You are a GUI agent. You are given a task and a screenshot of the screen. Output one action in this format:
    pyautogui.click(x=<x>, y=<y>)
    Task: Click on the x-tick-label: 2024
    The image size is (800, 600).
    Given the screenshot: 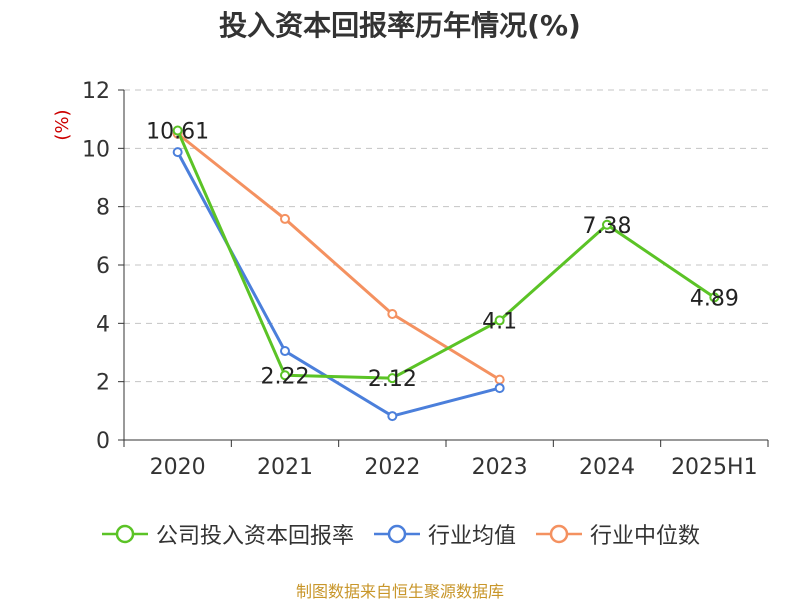 What is the action you would take?
    pyautogui.click(x=607, y=467)
    